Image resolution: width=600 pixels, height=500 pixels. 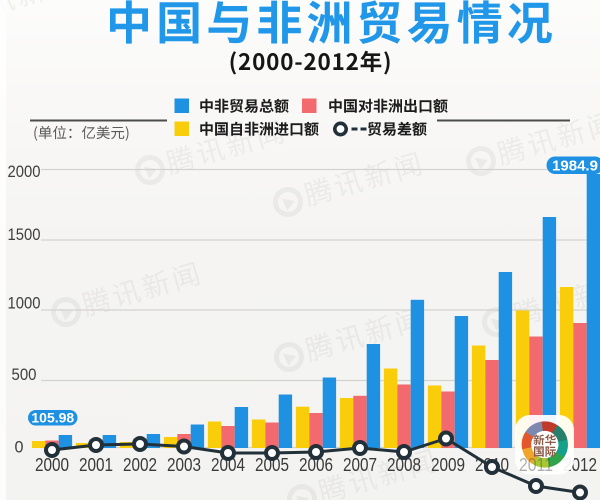 What do you see at coordinates (19, 447) in the screenshot?
I see `svg-text: 0` at bounding box center [19, 447].